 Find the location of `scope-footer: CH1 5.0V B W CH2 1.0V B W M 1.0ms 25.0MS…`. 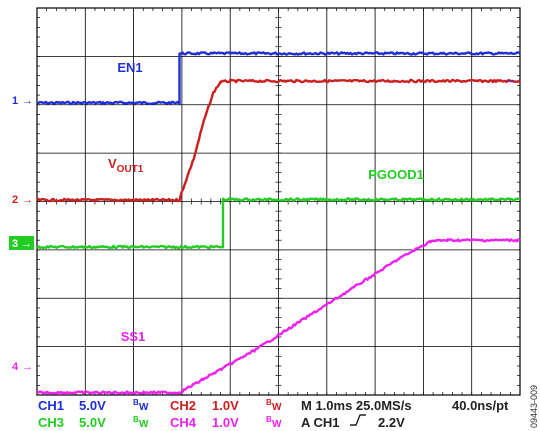

scope-footer: CH1 5.0V B W CH2 1.0V B W M 1.0ms 25.0MS… is located at coordinates (273, 414).